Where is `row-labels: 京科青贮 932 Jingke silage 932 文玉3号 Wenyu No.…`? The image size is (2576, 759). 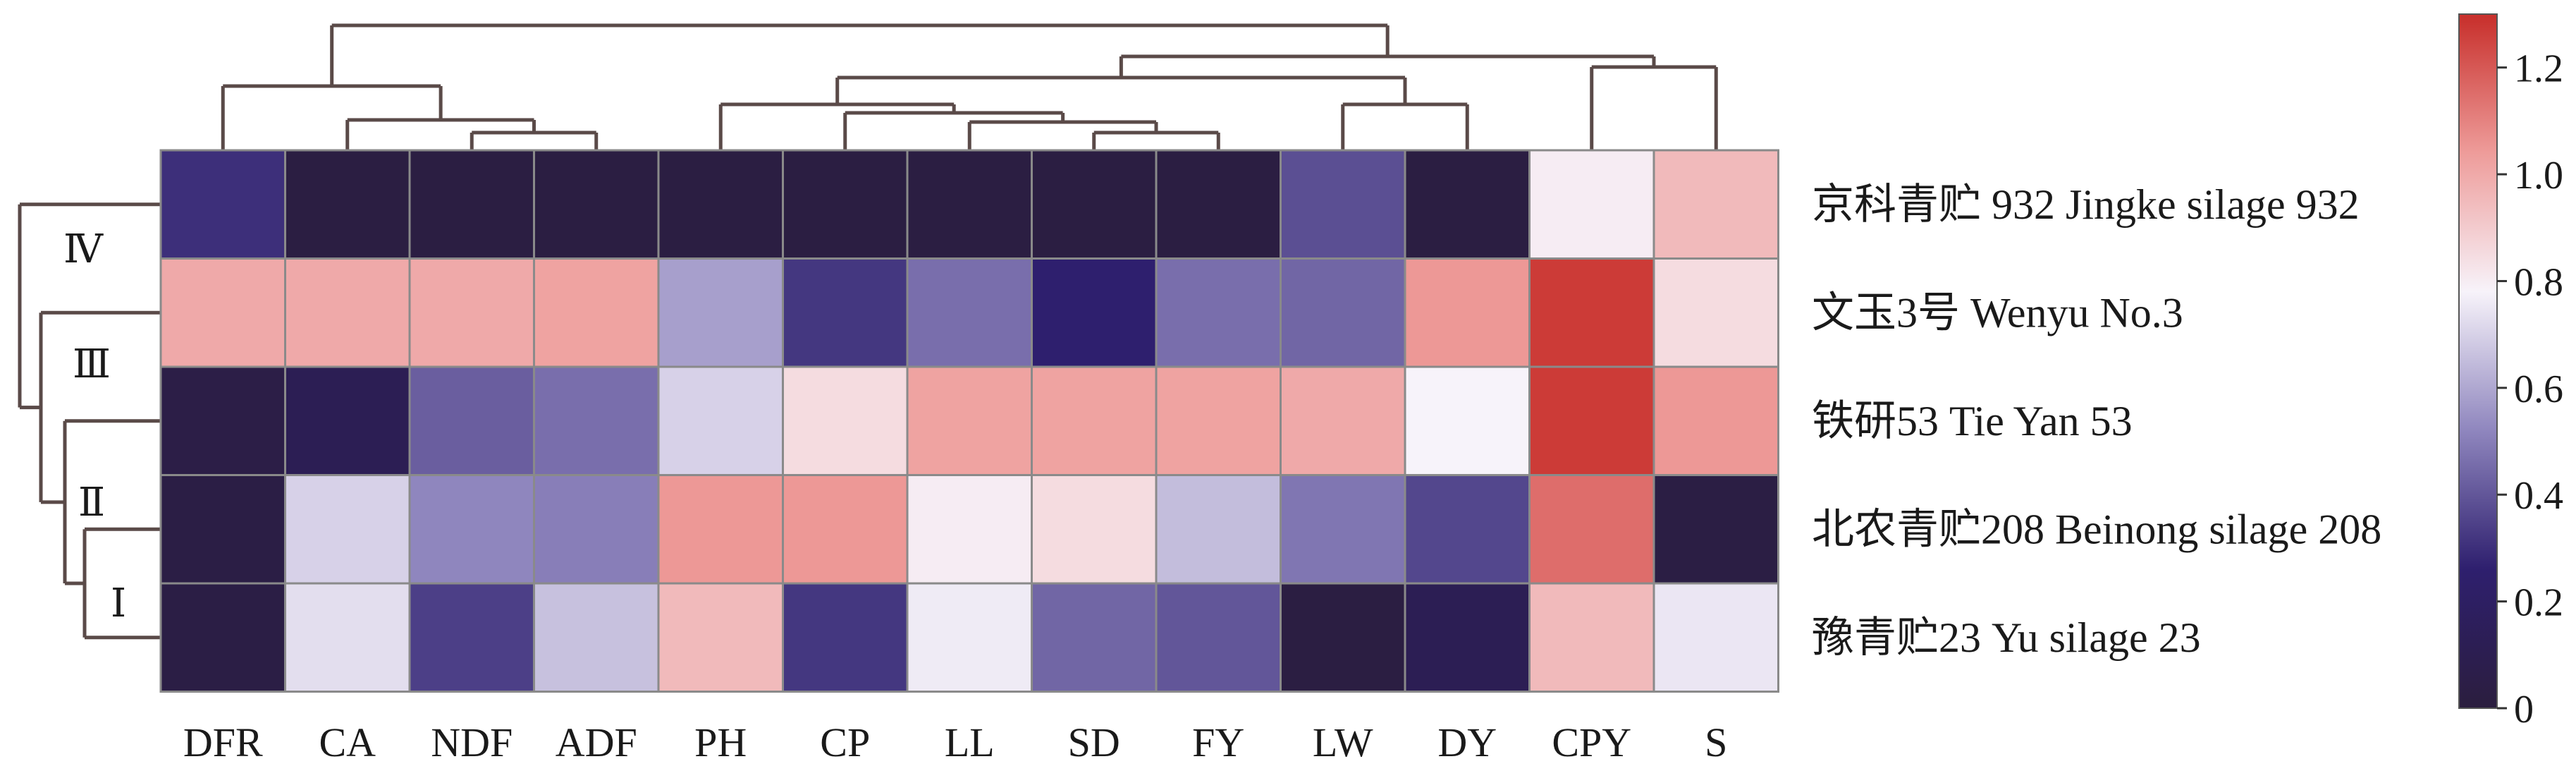
row-labels: 京科青贮 932 Jingke silage 932 文玉3号 Wenyu No.… is located at coordinates (2096, 421).